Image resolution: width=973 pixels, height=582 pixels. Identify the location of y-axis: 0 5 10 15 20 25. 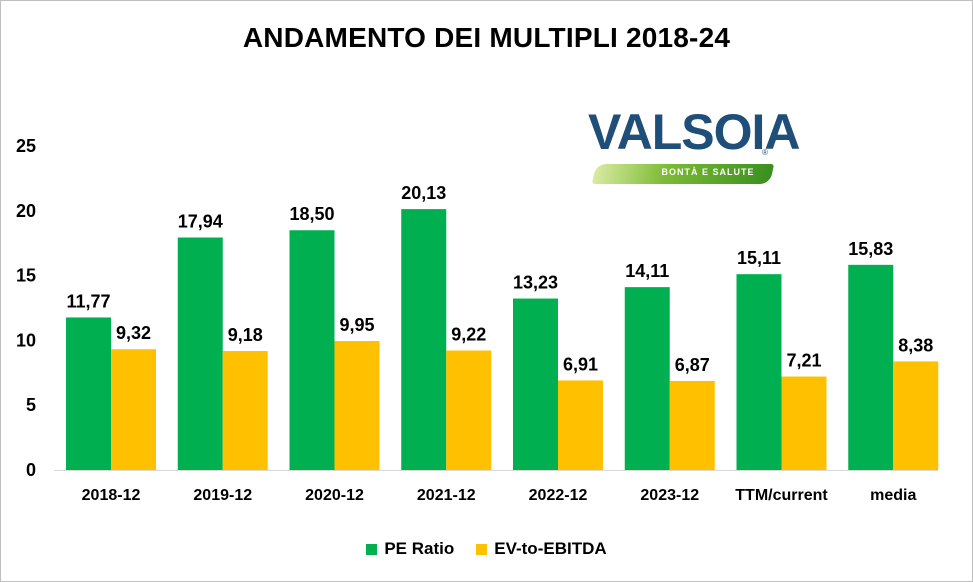
(26, 308).